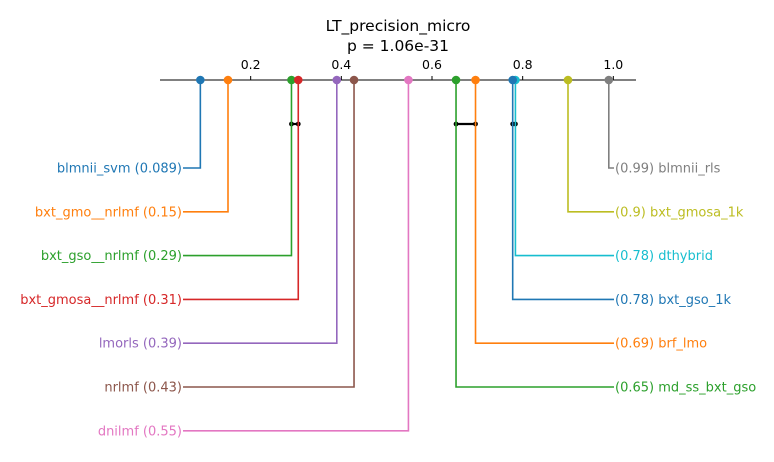 This screenshot has height=462, width=774. What do you see at coordinates (341, 64) in the screenshot?
I see `tick-label: 0.4` at bounding box center [341, 64].